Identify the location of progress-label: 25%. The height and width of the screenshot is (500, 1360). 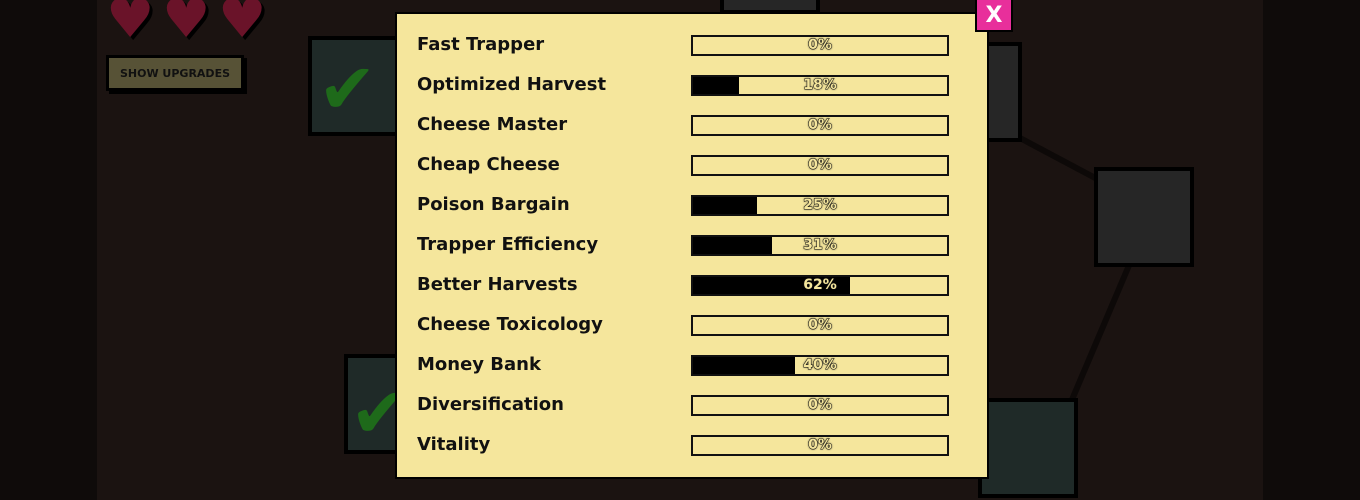
(820, 205).